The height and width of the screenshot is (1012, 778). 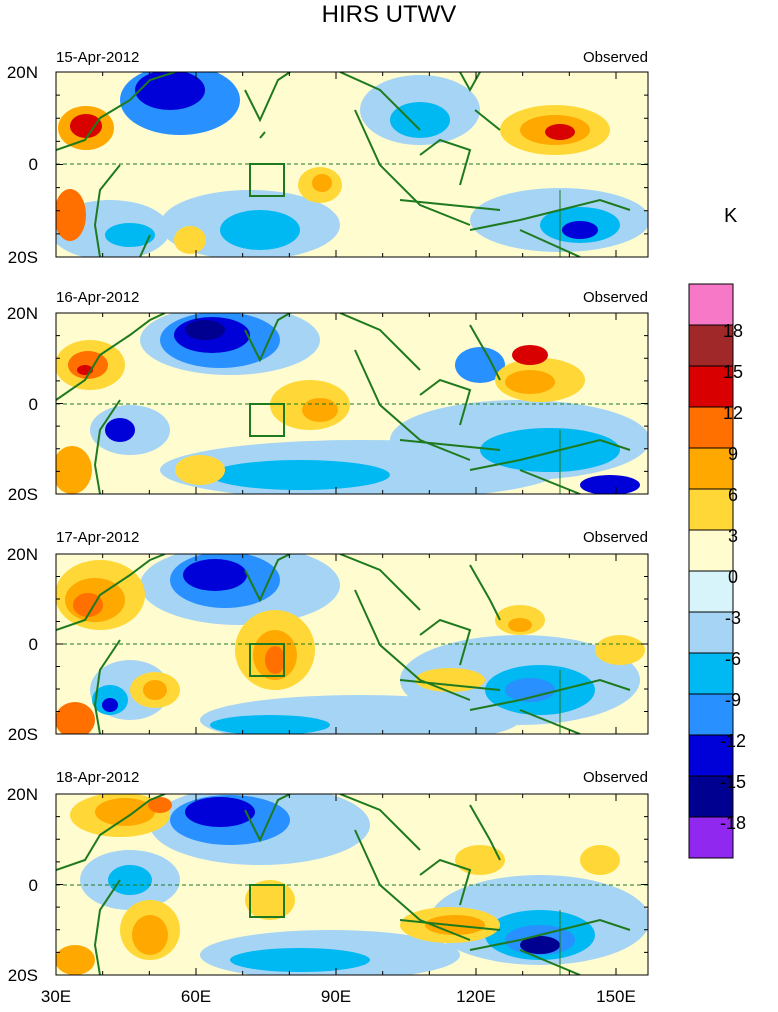 What do you see at coordinates (33, 644) in the screenshot?
I see `lat-label-equator-3: 0` at bounding box center [33, 644].